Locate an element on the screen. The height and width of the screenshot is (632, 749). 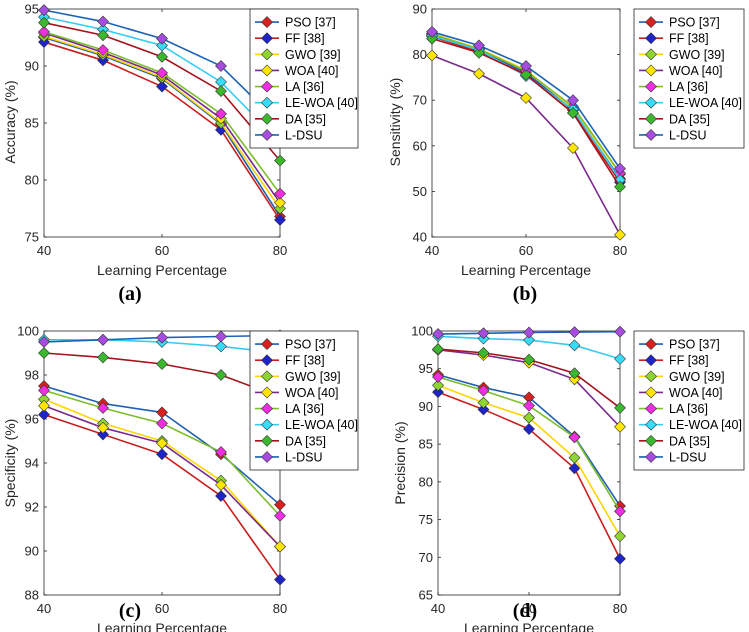
y-tick-label: 40 is located at coordinates (420, 237).